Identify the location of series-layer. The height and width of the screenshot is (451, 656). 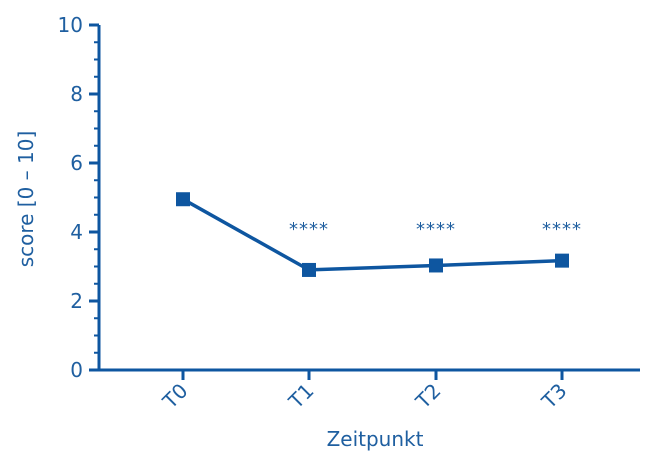
(372, 234).